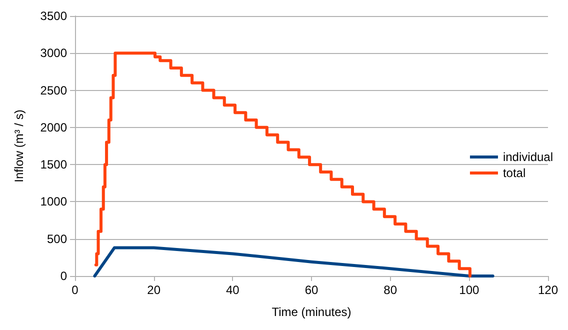  What do you see at coordinates (54, 165) in the screenshot?
I see `y-tick-label: 1500` at bounding box center [54, 165].